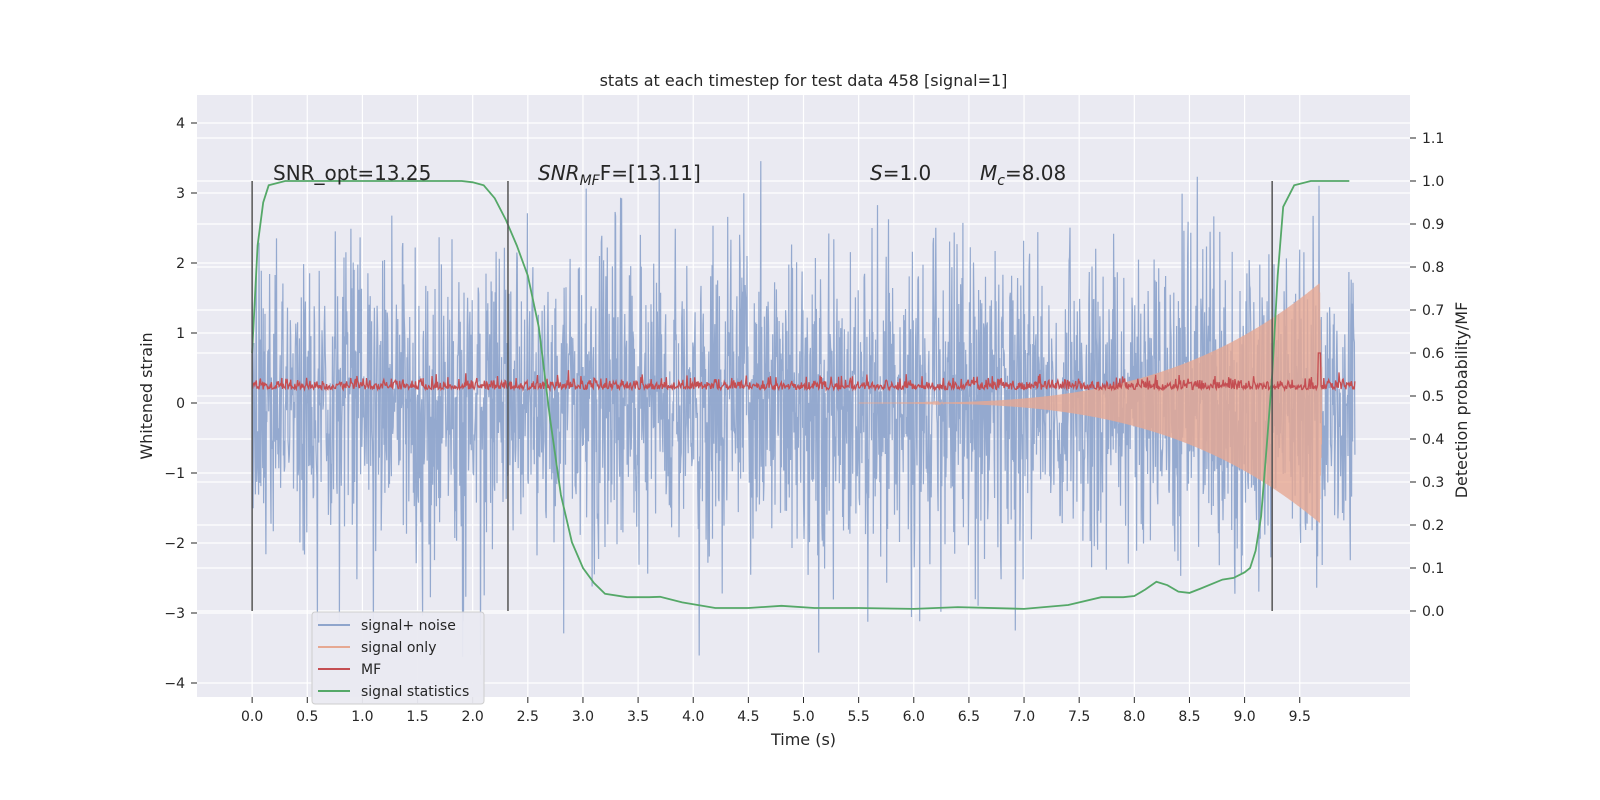 The width and height of the screenshot is (1600, 800). I want to click on legend-box, so click(398, 658).